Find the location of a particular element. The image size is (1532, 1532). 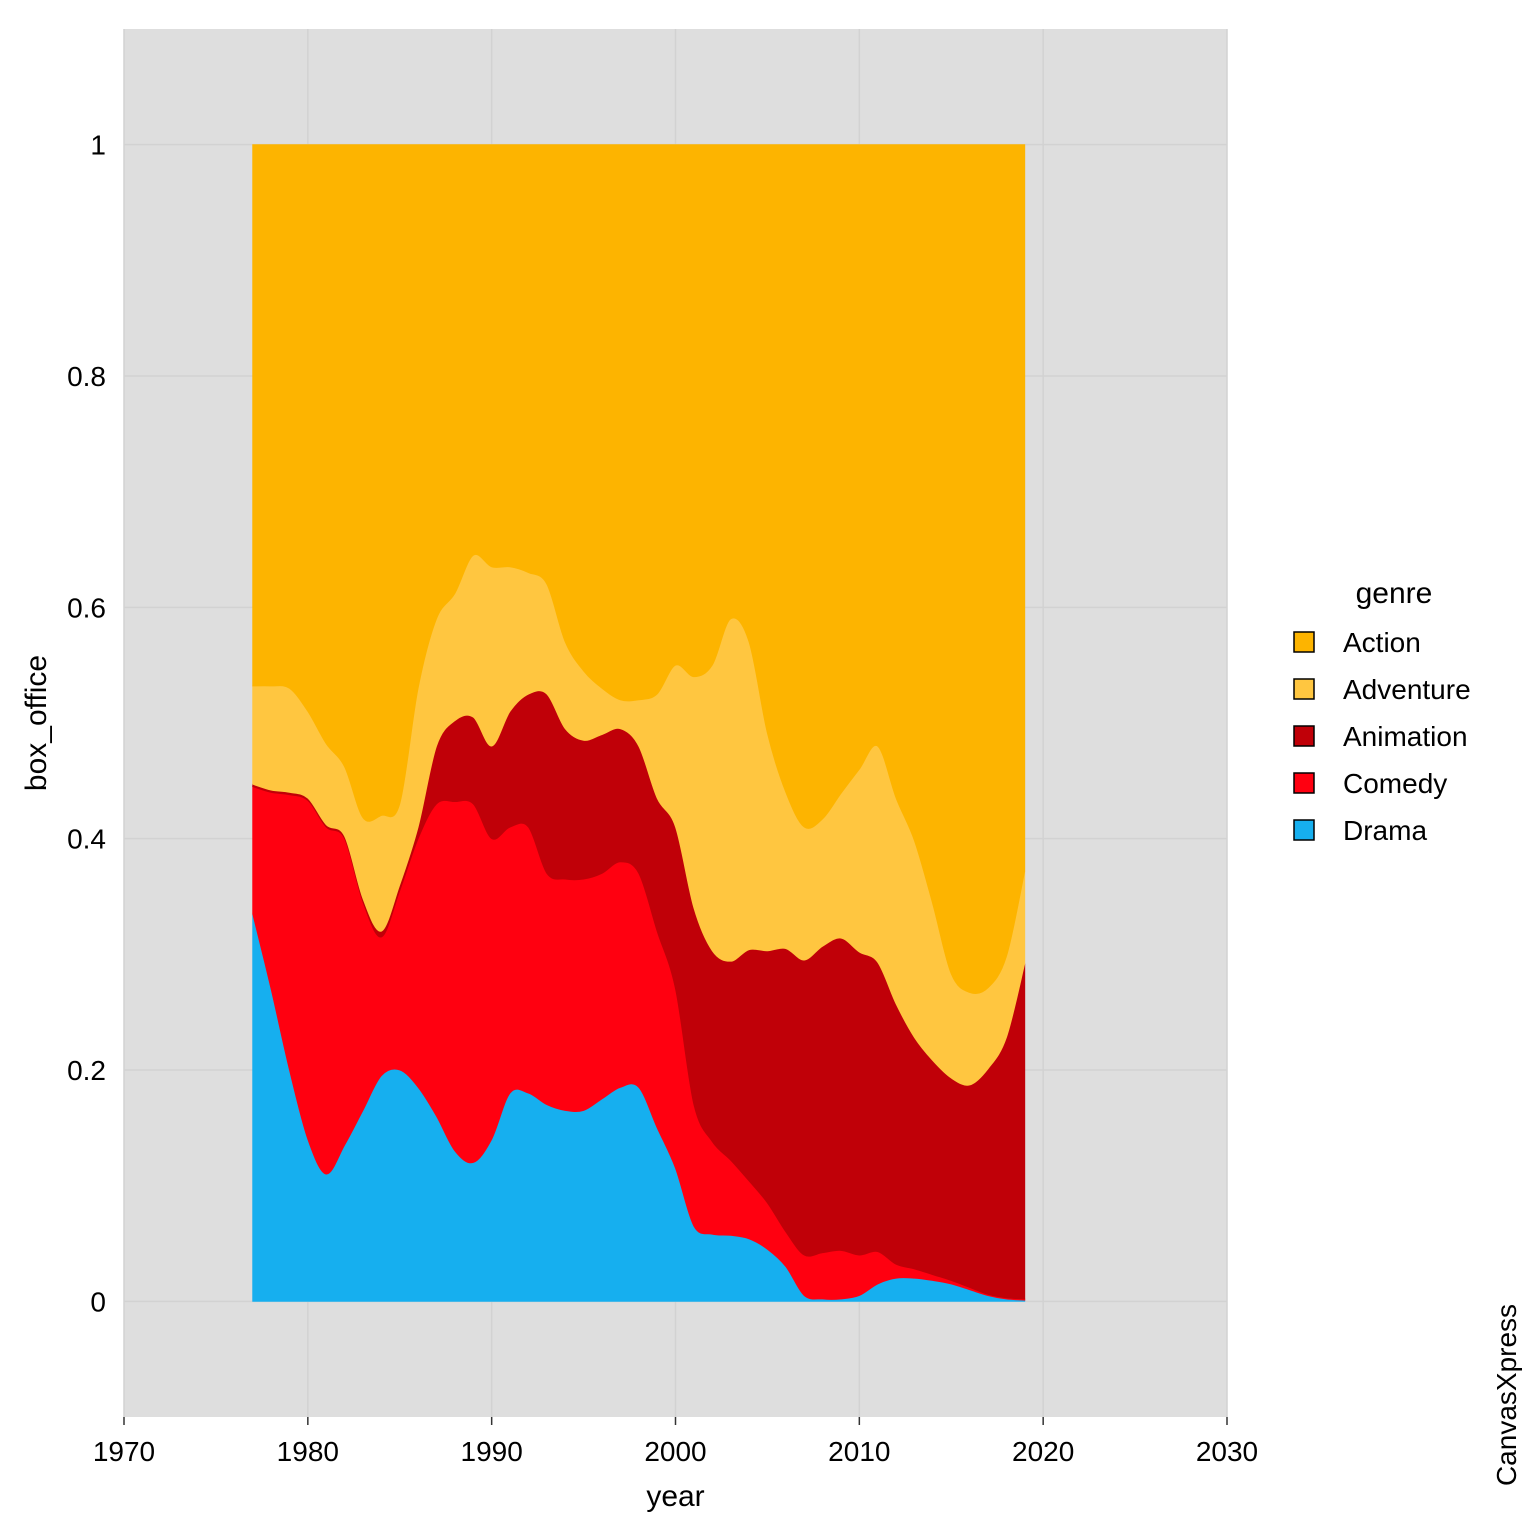

x-tick-label: 1980 is located at coordinates (308, 1451).